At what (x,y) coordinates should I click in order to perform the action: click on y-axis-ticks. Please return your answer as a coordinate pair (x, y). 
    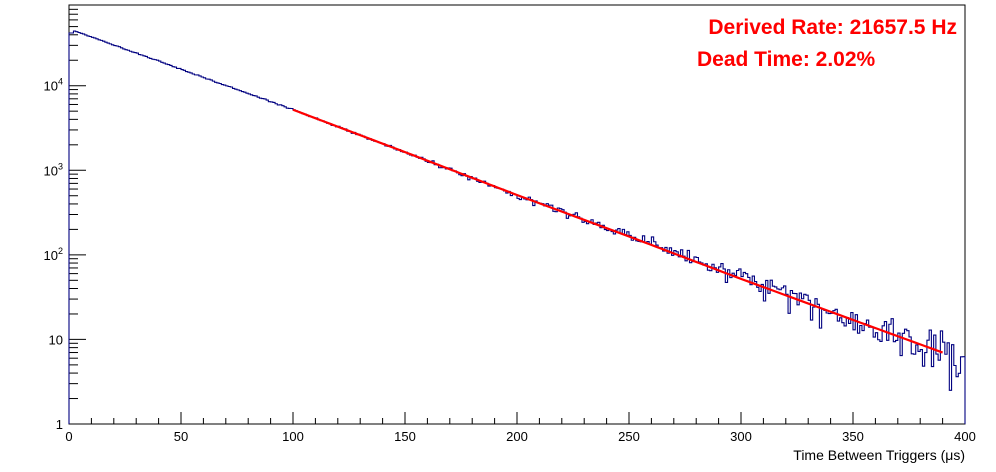
    Looking at the image, I should click on (77, 214).